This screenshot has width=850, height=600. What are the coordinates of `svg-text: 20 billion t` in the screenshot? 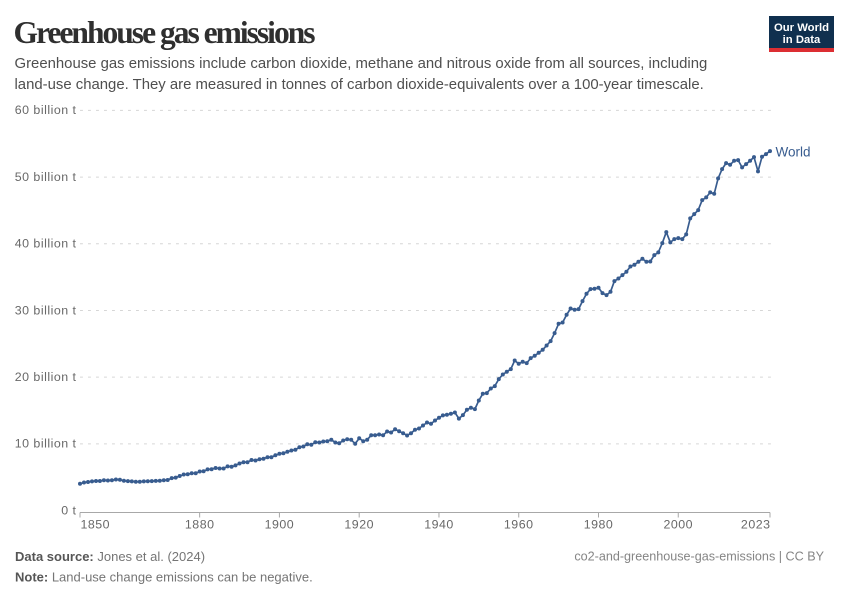 It's located at (46, 377).